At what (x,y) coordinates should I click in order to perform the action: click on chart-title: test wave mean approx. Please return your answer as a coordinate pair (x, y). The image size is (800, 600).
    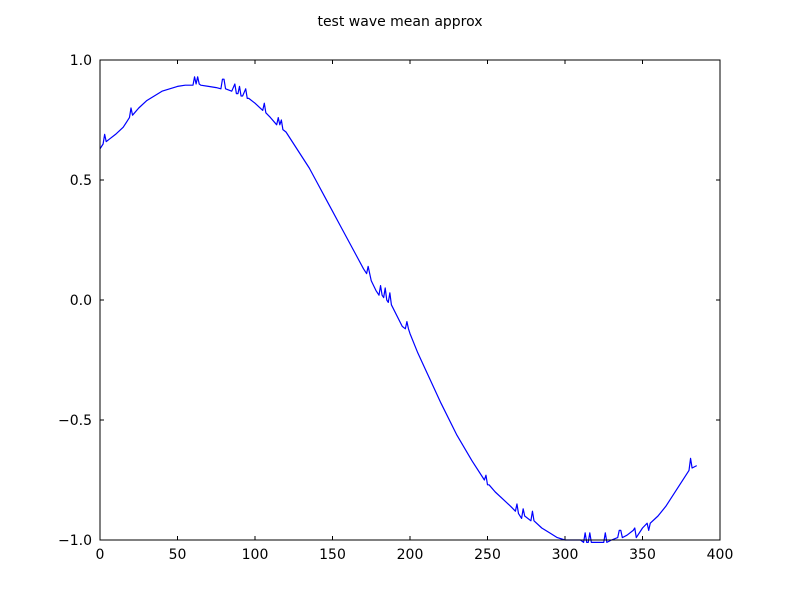
    Looking at the image, I should click on (399, 22).